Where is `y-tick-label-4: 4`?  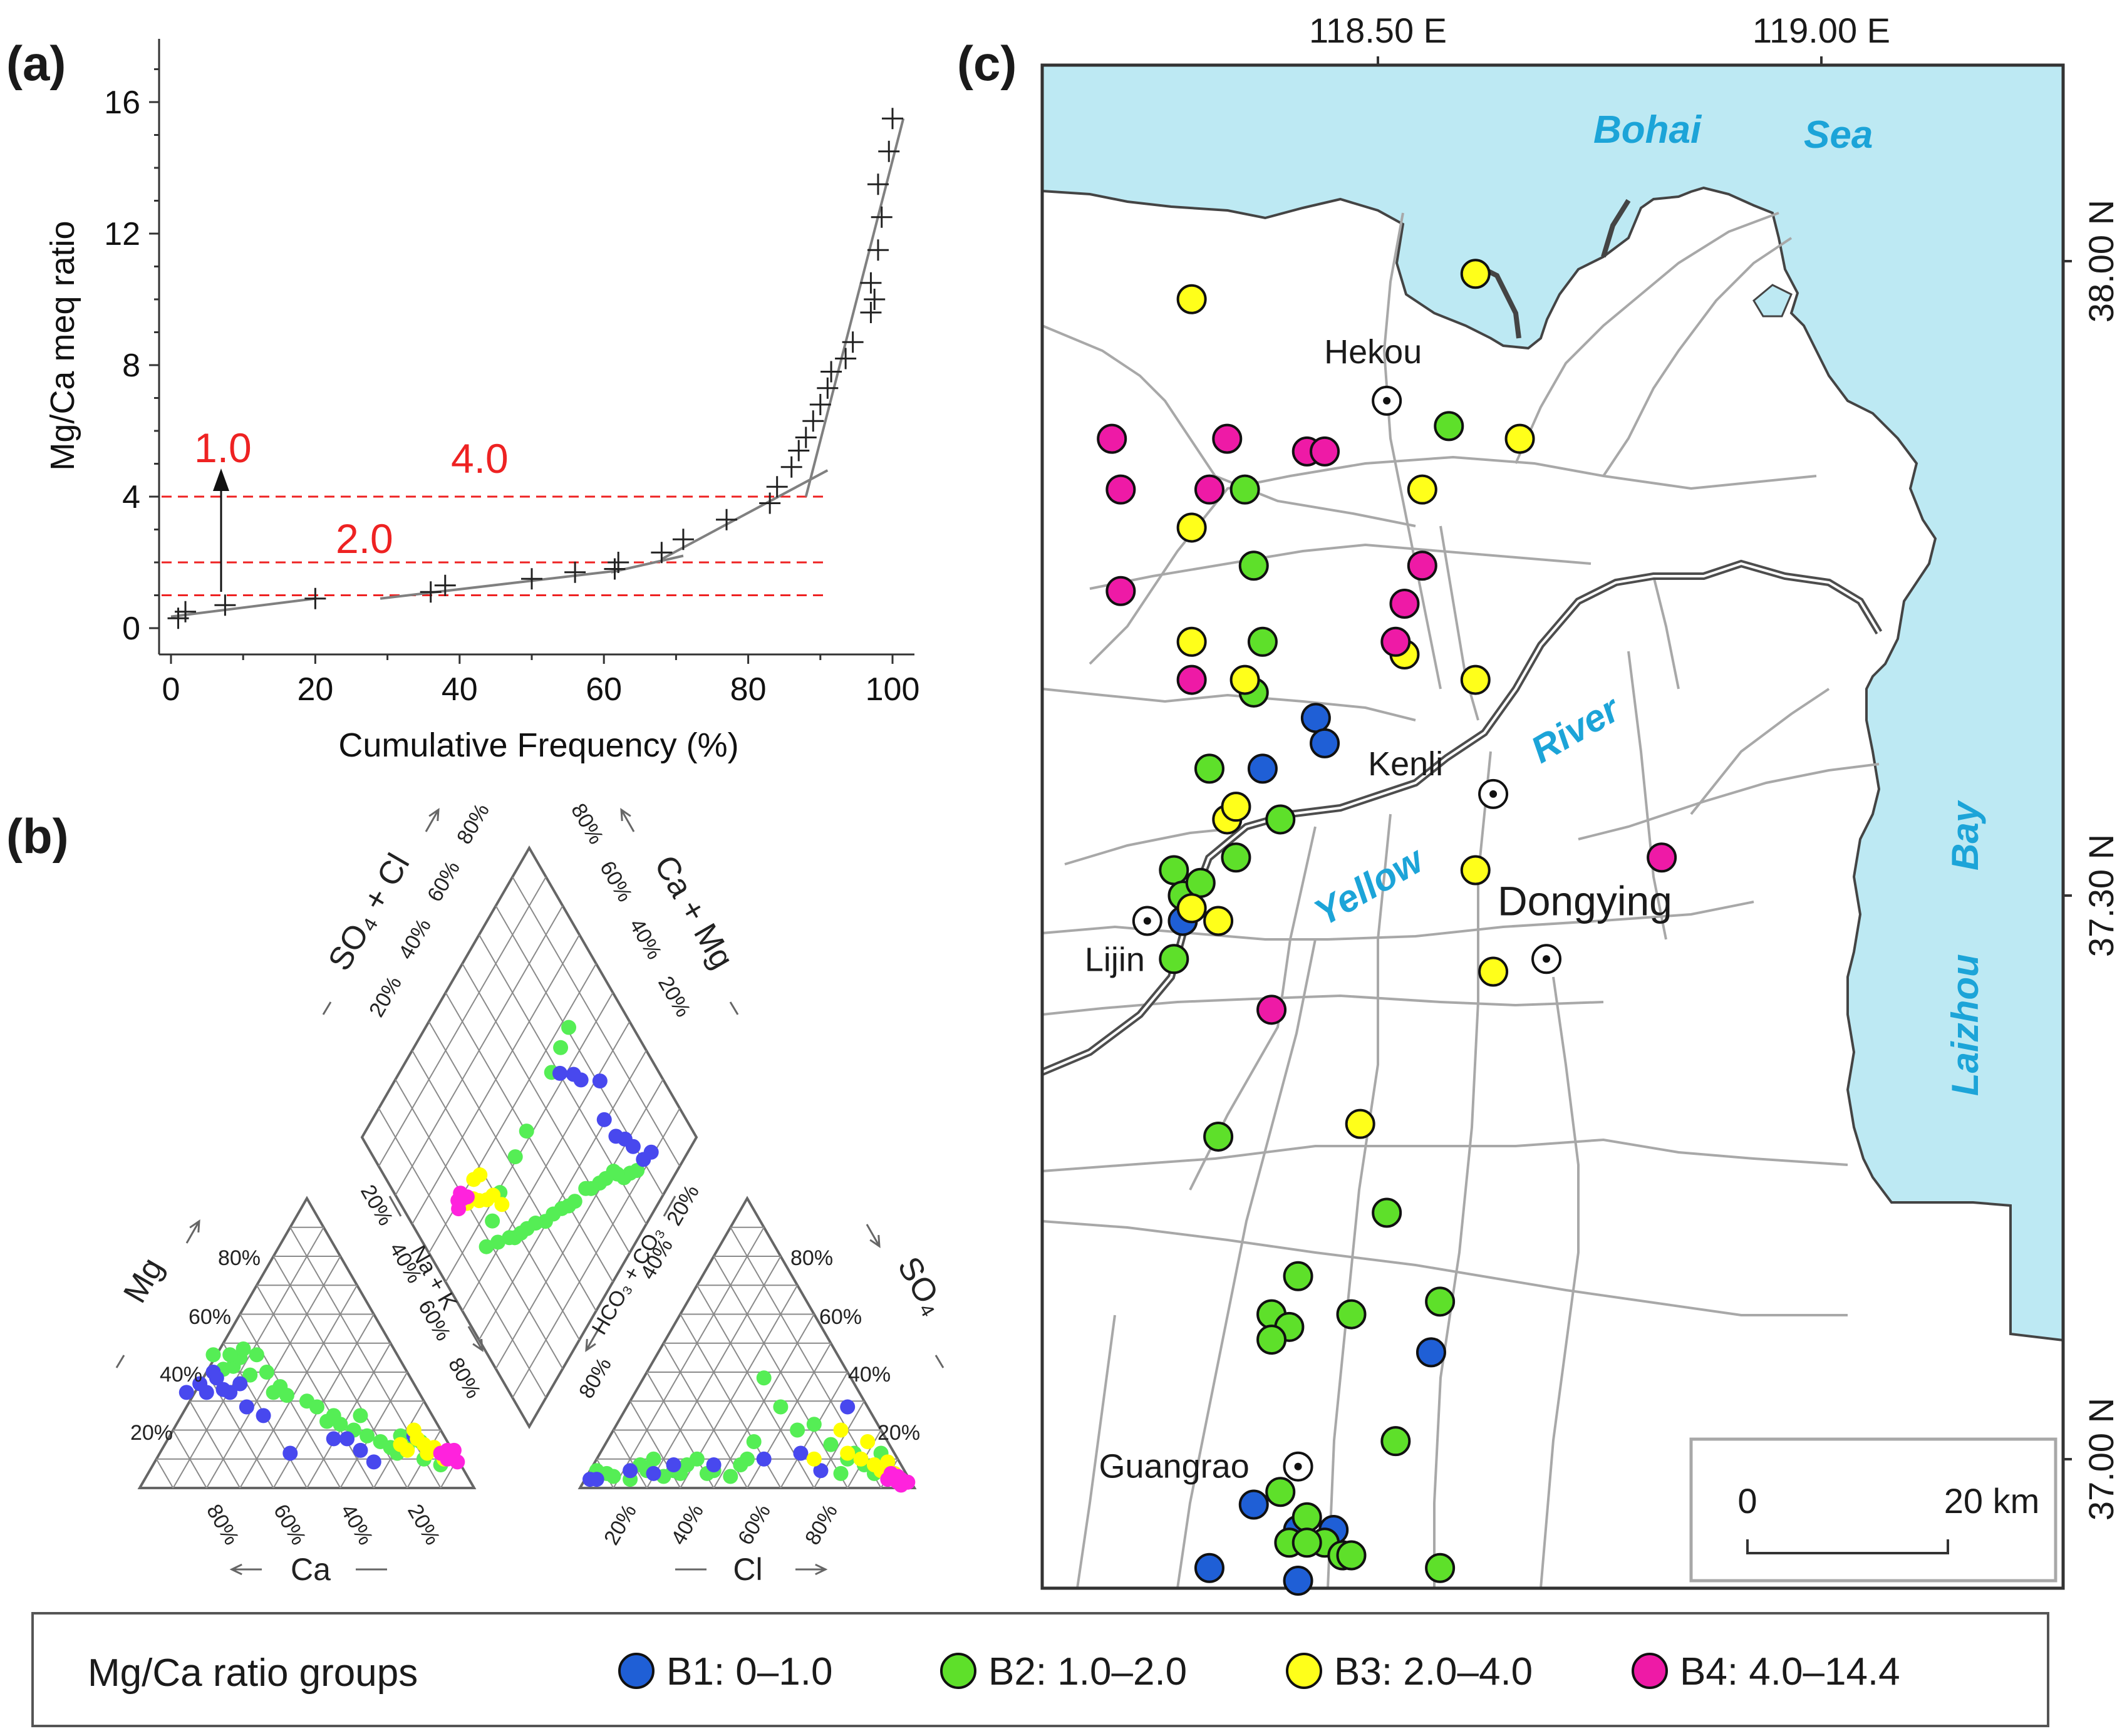
y-tick-label-4: 4 is located at coordinates (131, 497).